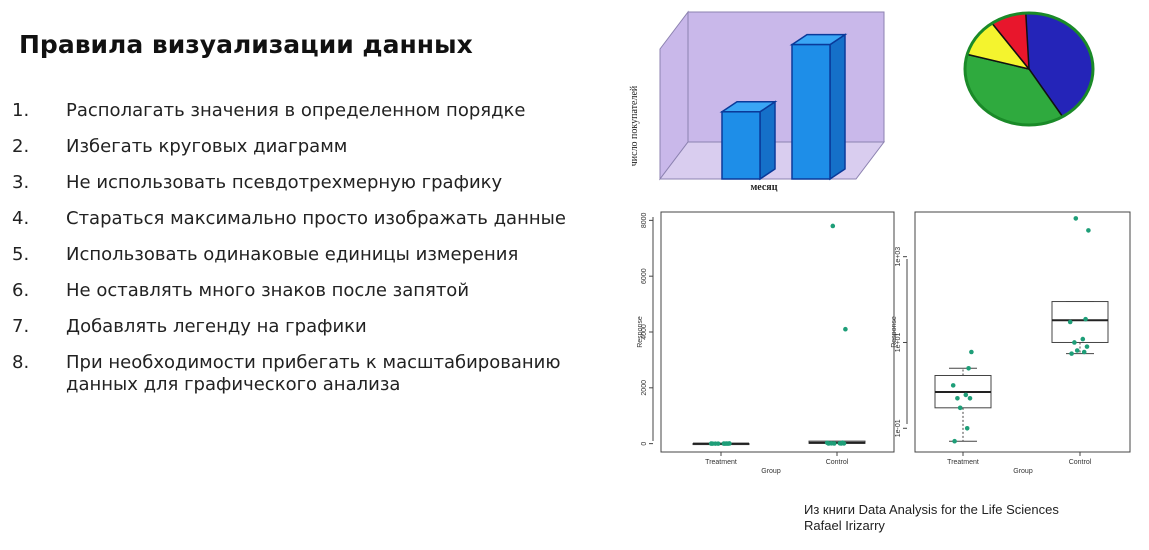  Describe the element at coordinates (21, 254) in the screenshot. I see `rule-number: 5.` at that location.